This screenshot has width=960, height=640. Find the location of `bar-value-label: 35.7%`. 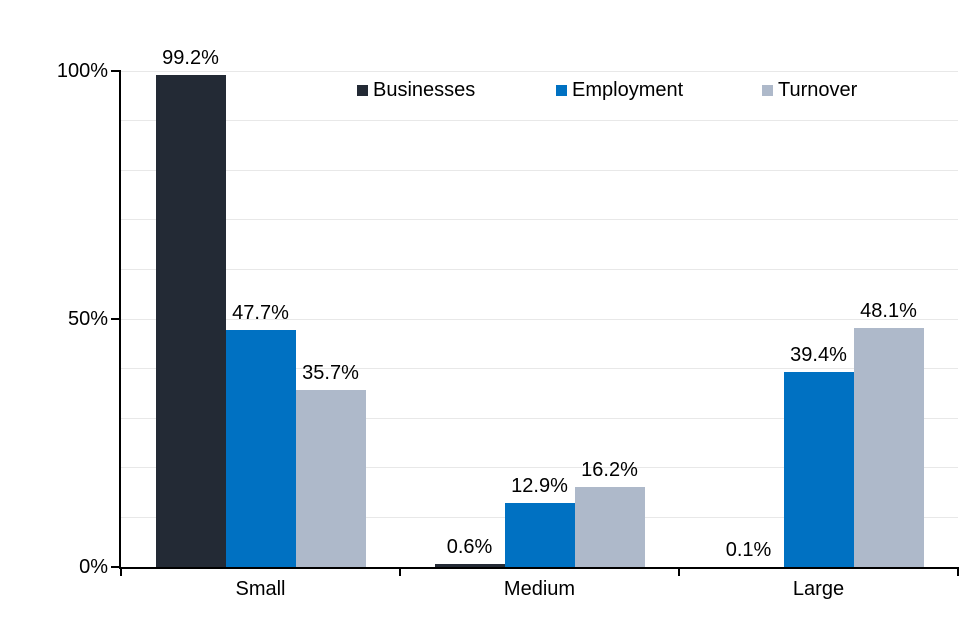

bar-value-label: 35.7% is located at coordinates (330, 372).